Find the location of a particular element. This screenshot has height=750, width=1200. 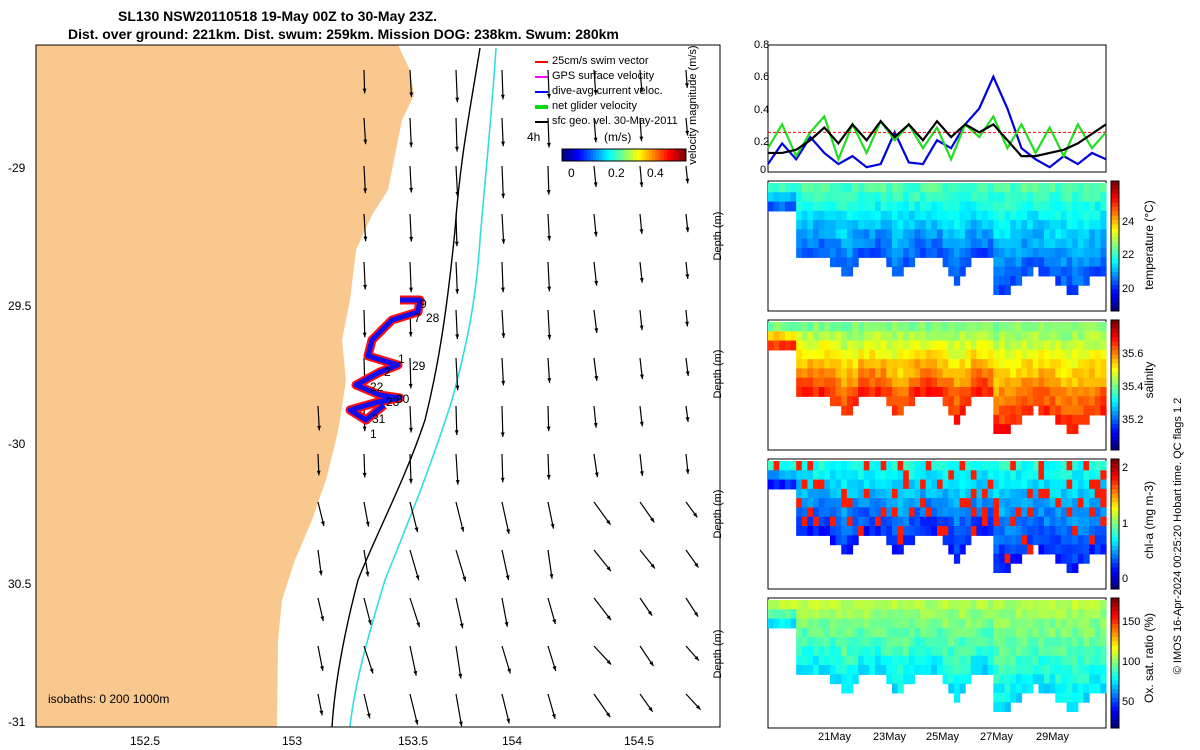

colorbar-tick: 0 is located at coordinates (571, 173).